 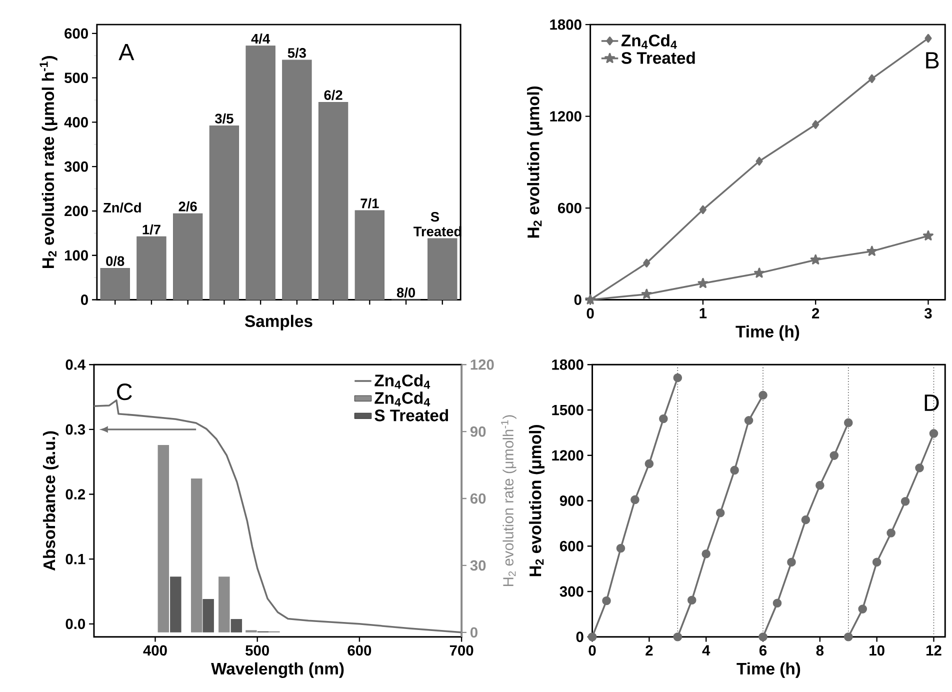 I want to click on y-axis-title: H$_{2}$ evolution rate (μmol h$^{-1}$), so click(x=49, y=162).